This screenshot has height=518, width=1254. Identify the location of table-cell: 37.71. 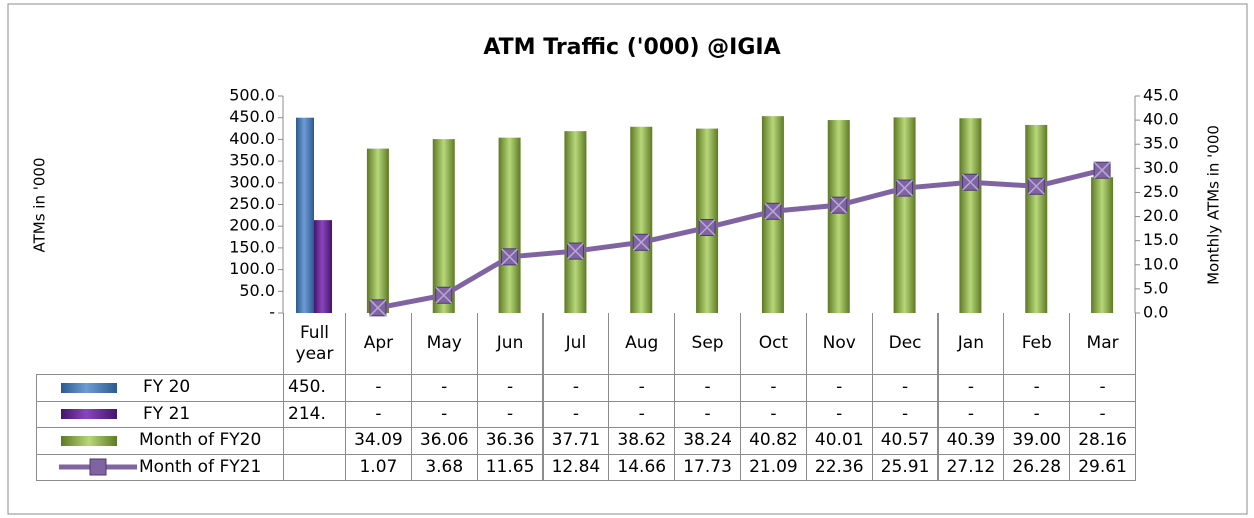
(576, 441).